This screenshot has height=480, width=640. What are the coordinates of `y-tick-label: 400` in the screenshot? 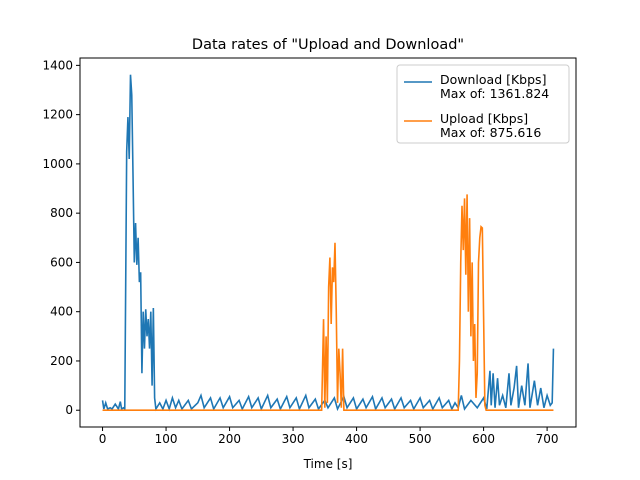 It's located at (61, 312).